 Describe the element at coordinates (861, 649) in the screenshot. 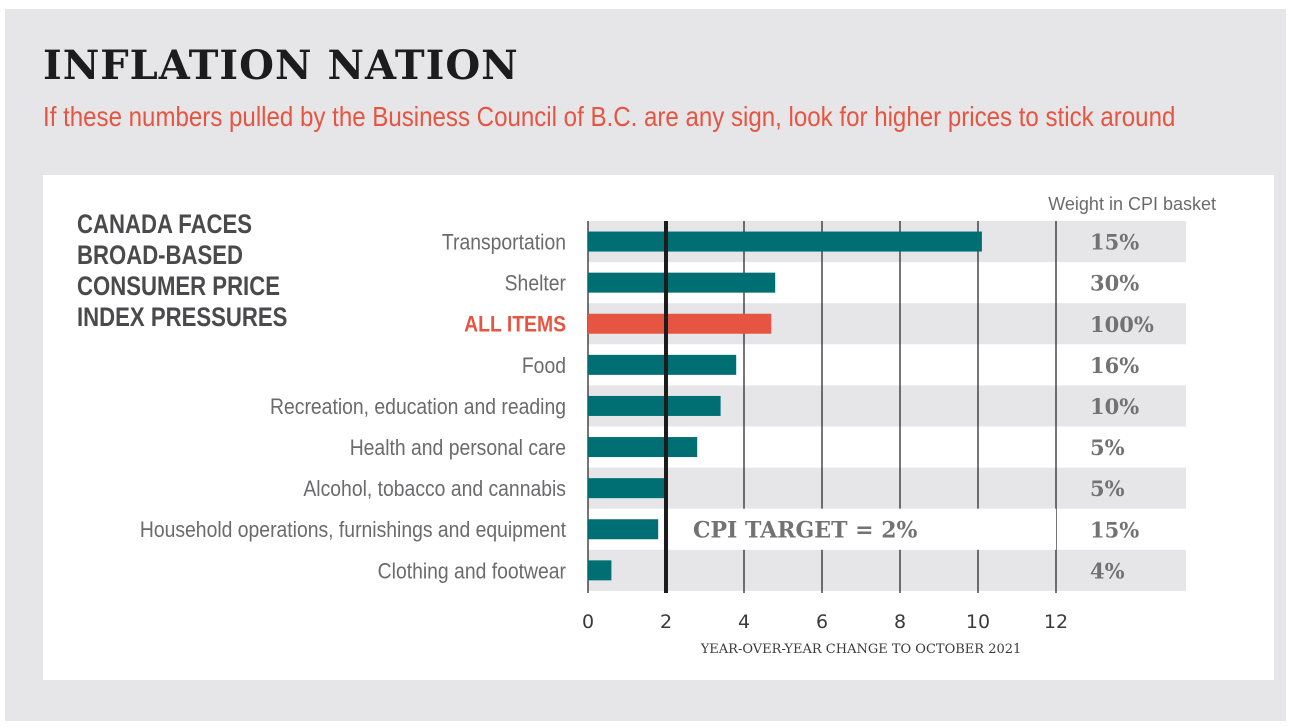

I see `x-axis-label: YEAR-OVER-YEAR CHANGE TO OCTOBER 2021` at that location.